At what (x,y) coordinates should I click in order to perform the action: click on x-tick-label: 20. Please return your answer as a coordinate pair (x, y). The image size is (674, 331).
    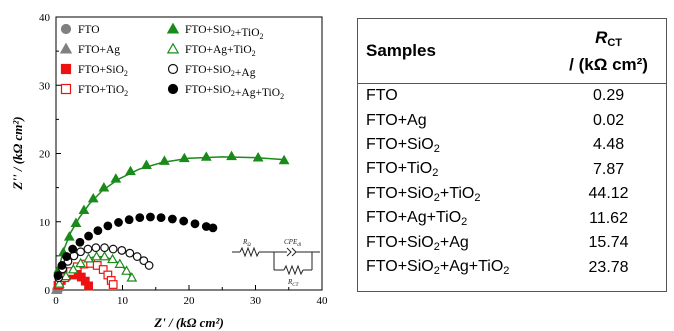
    Looking at the image, I should click on (190, 301).